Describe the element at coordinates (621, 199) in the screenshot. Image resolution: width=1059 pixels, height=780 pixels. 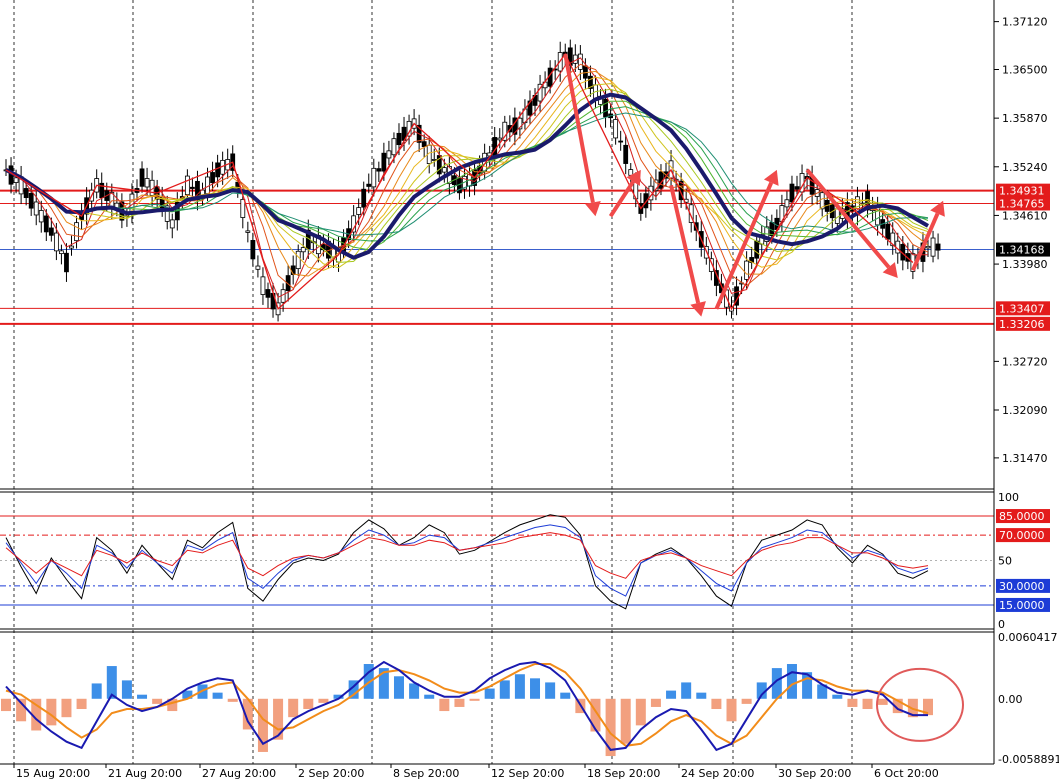
I see `arrow-shaft` at that location.